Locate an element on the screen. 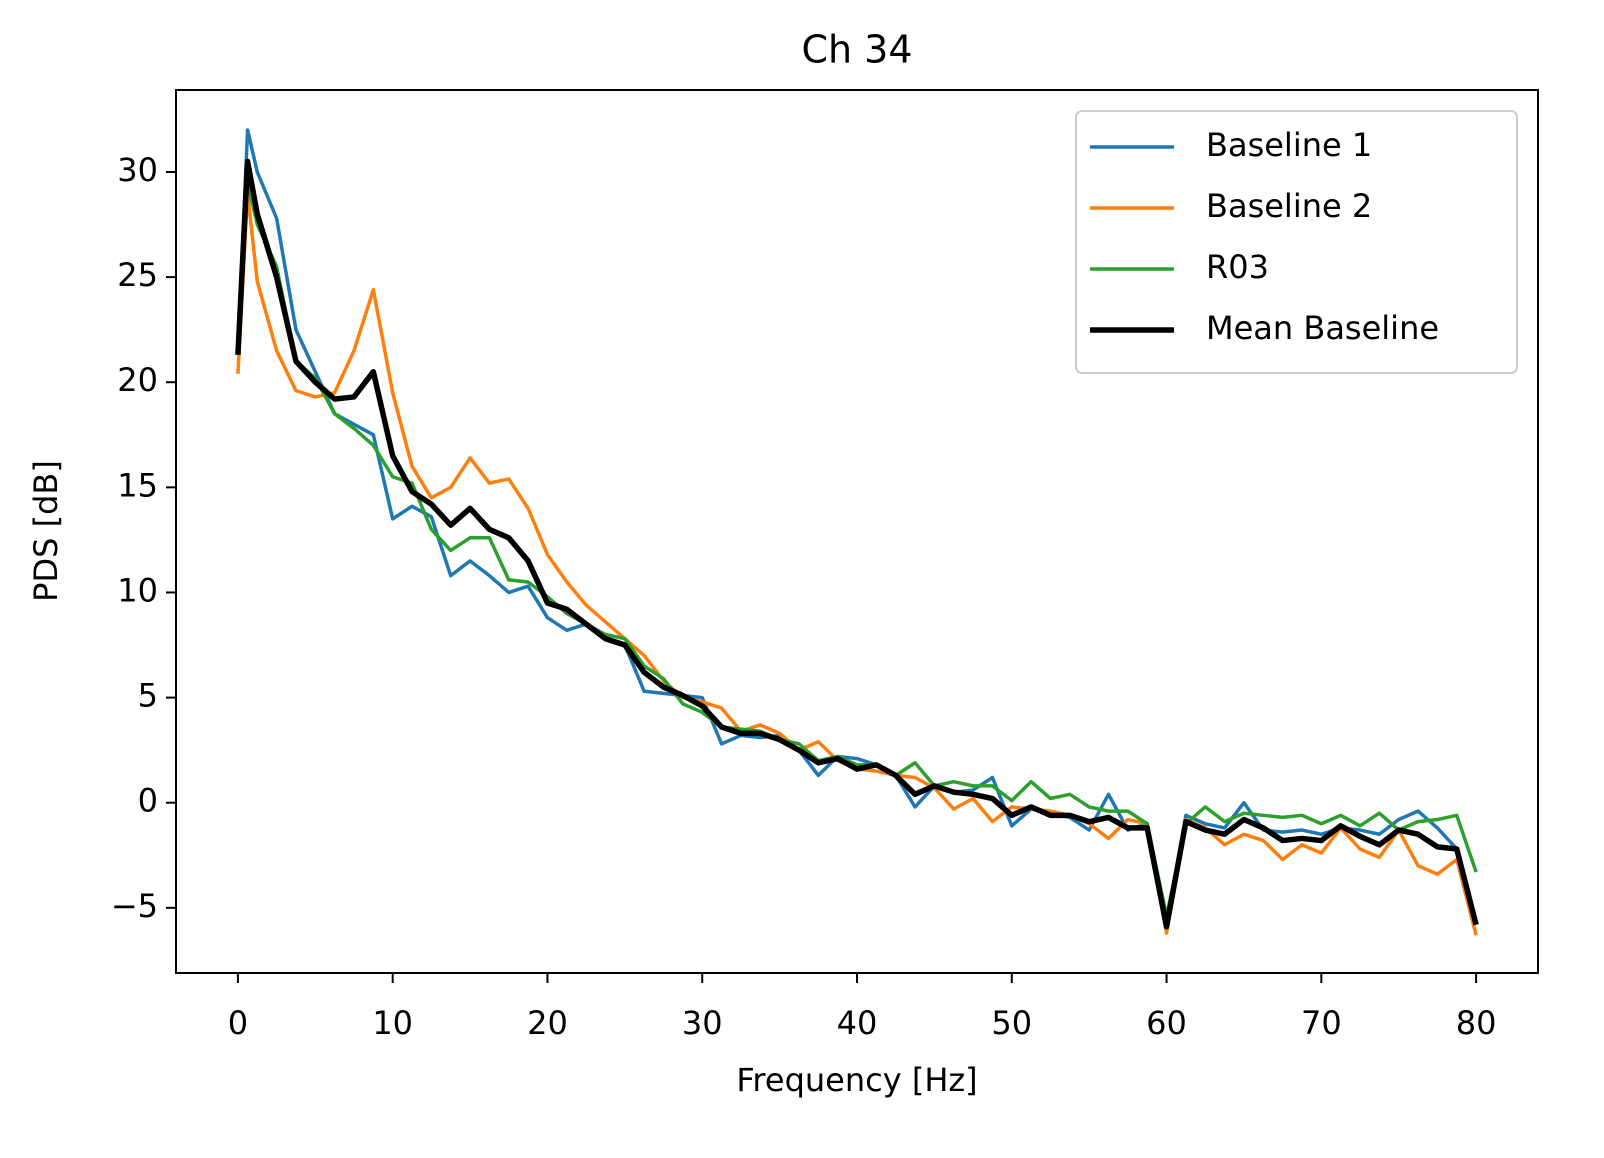 Image resolution: width=1604 pixels, height=1158 pixels. y-tick-label: 15 is located at coordinates (137, 485).